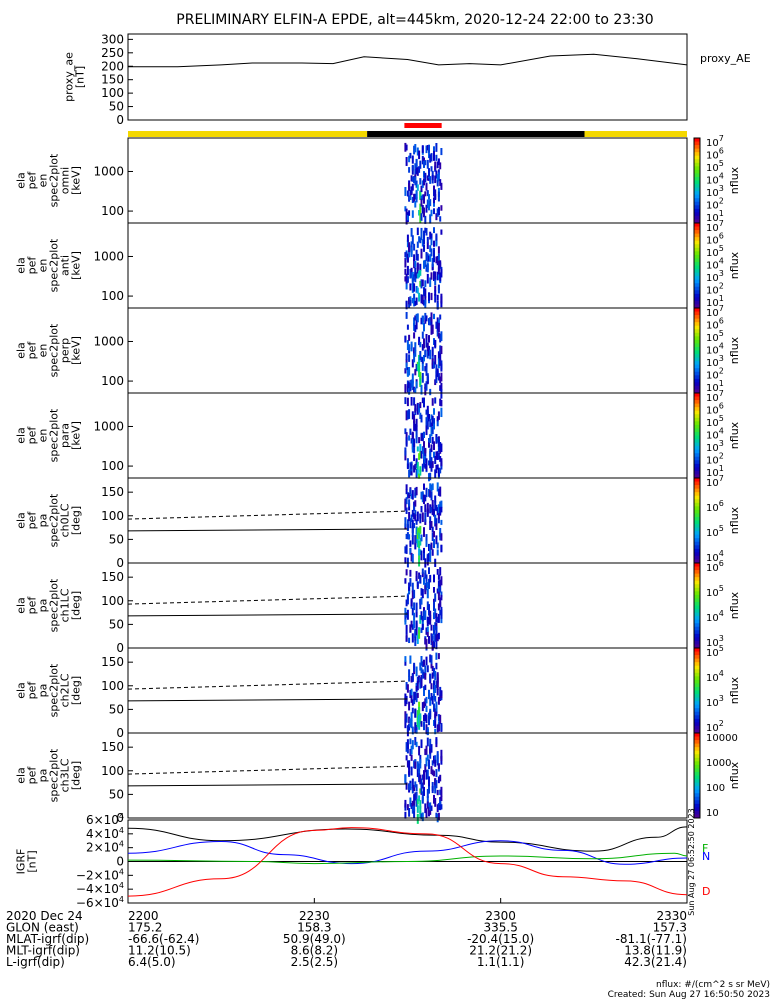 The image size is (775, 1000). What do you see at coordinates (715, 361) in the screenshot?
I see `colorbar-label: 10³` at bounding box center [715, 361].